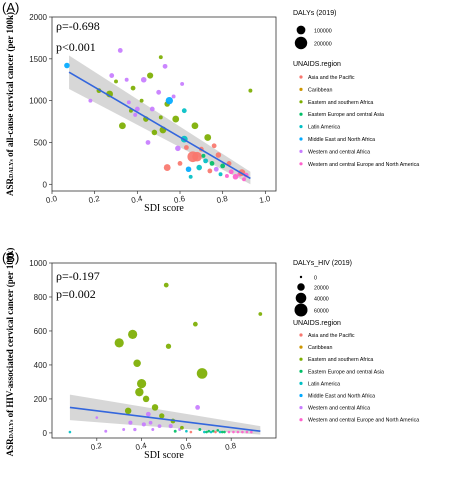 The width and height of the screenshot is (451, 500). I want to click on region-legend-label: Asia and the Pacific, so click(331, 336).